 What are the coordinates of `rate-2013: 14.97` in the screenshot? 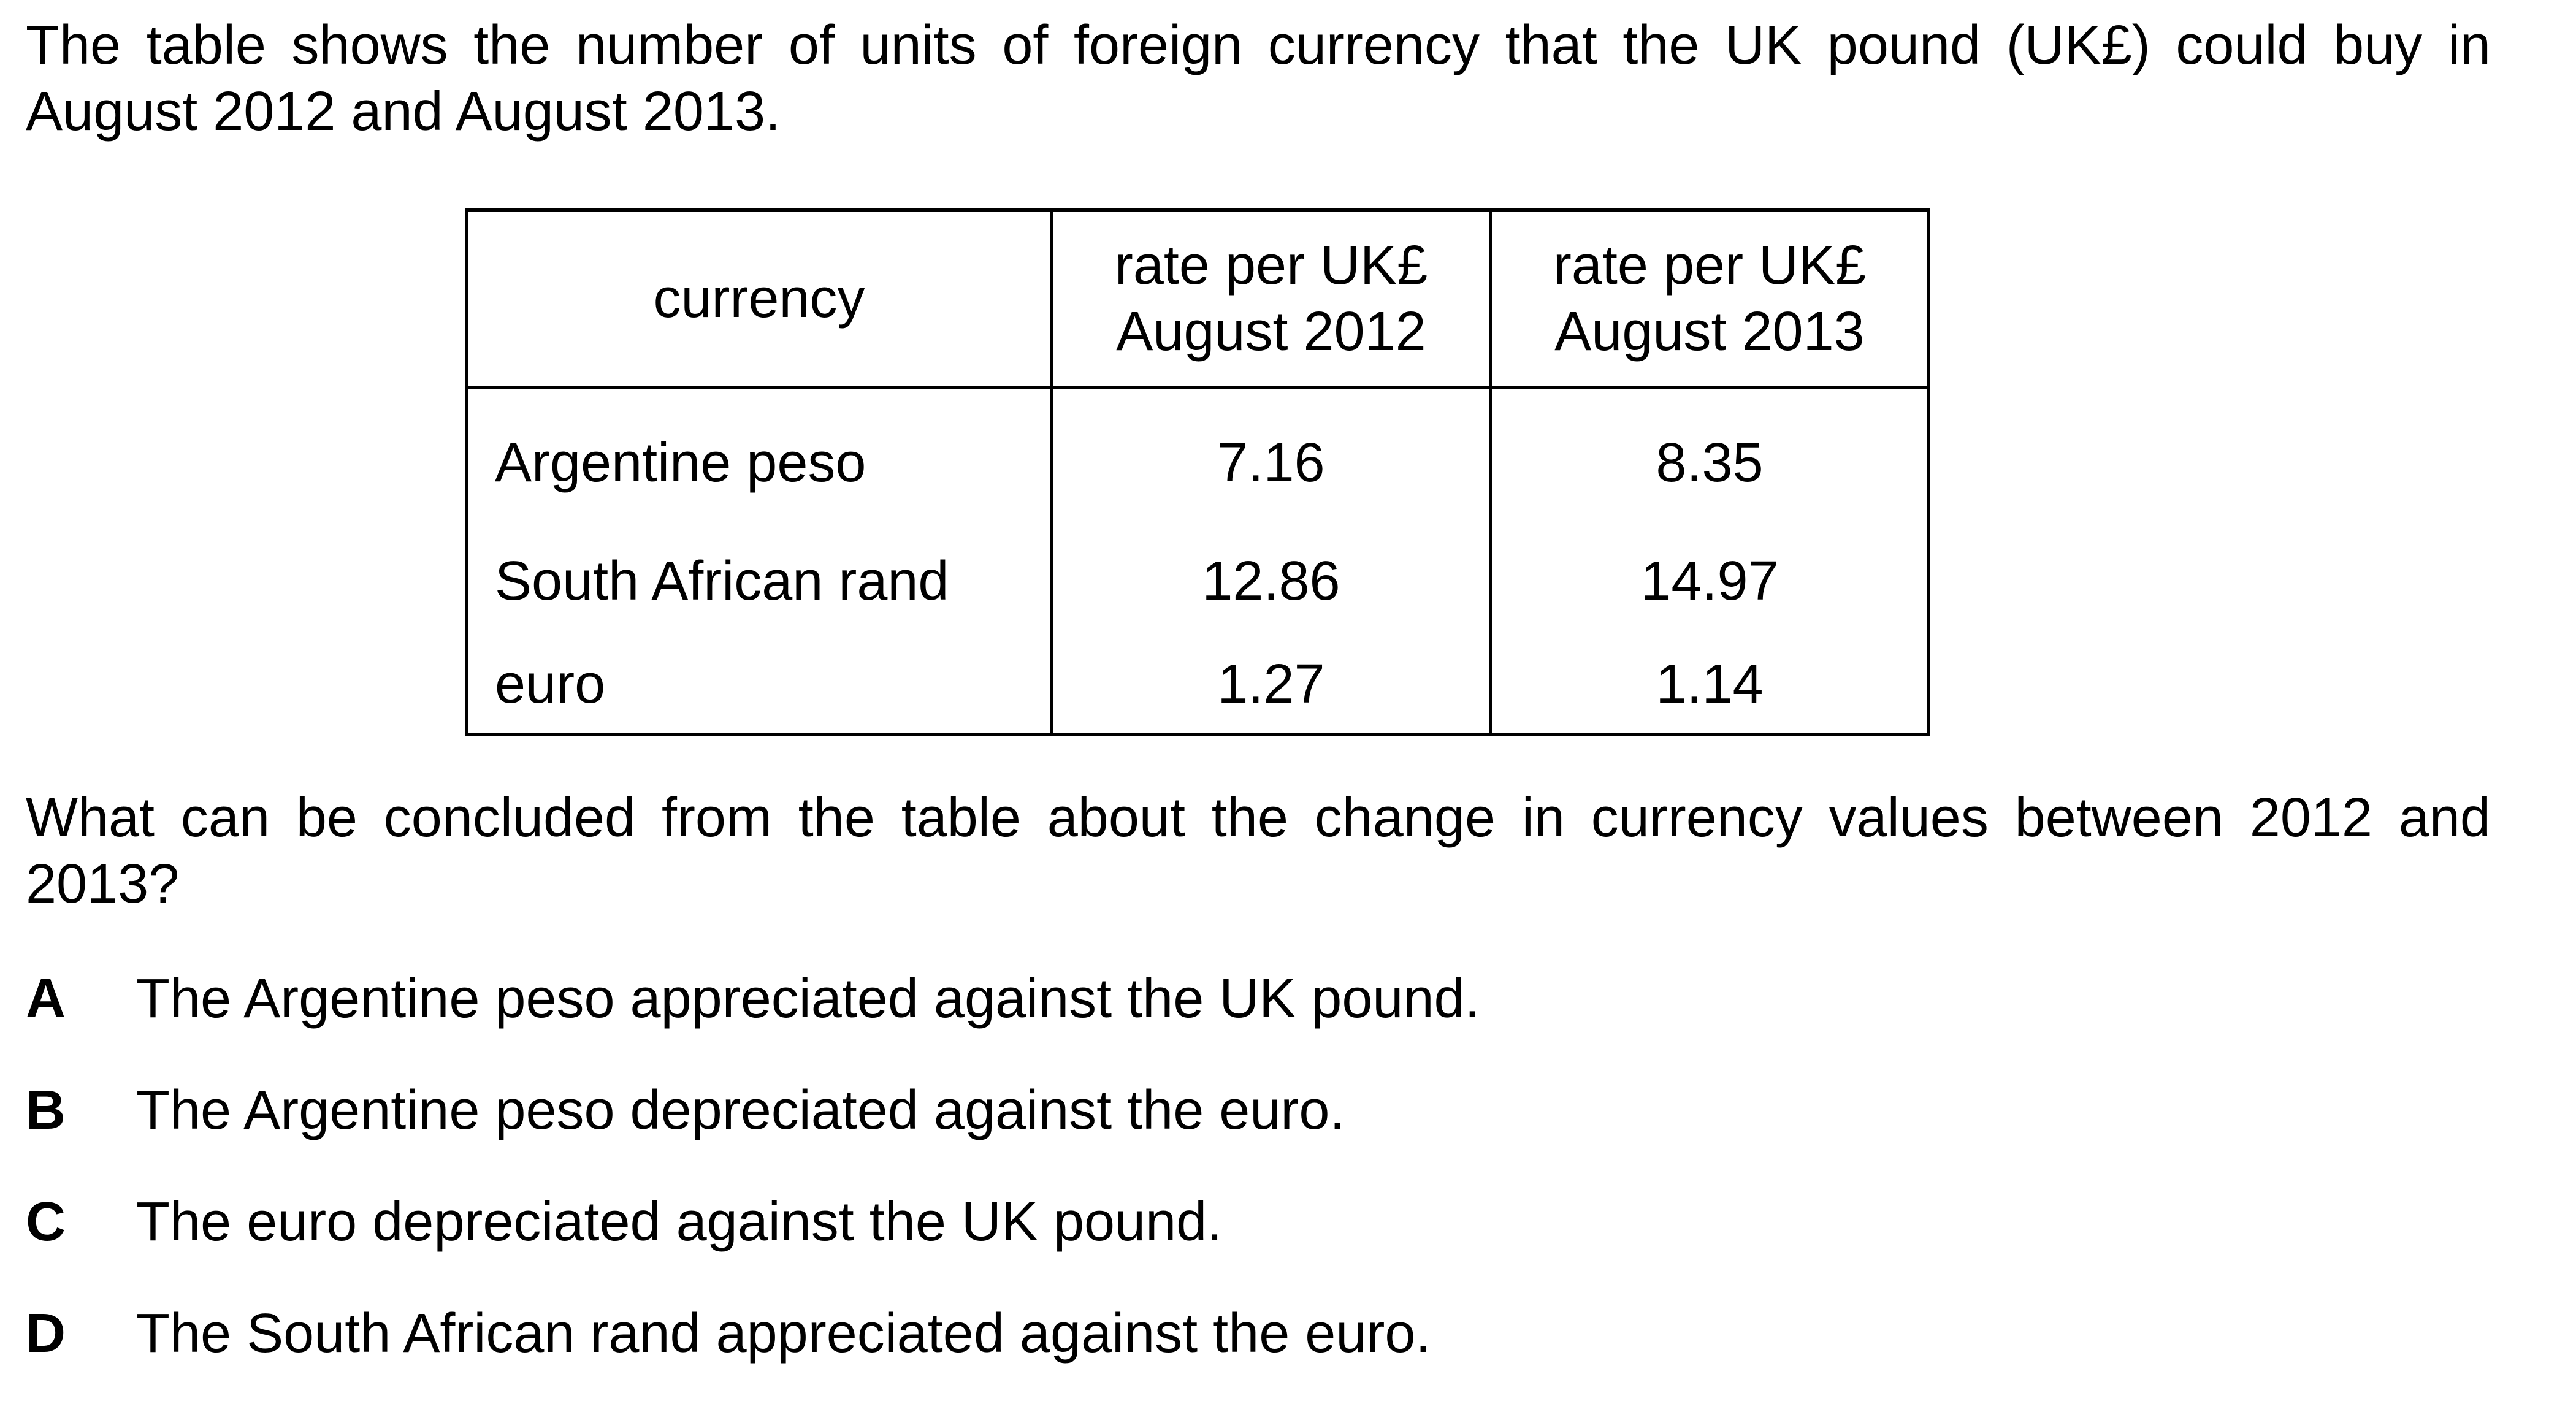 It's located at (1709, 581).